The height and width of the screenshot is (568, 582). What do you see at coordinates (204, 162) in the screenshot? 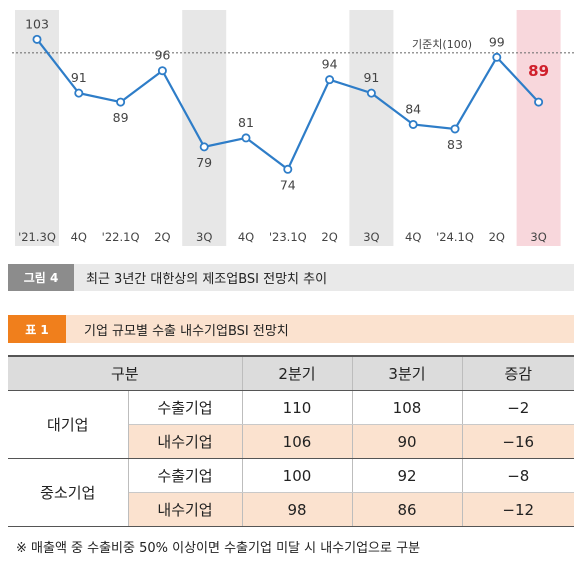
I see `data-label: 79` at bounding box center [204, 162].